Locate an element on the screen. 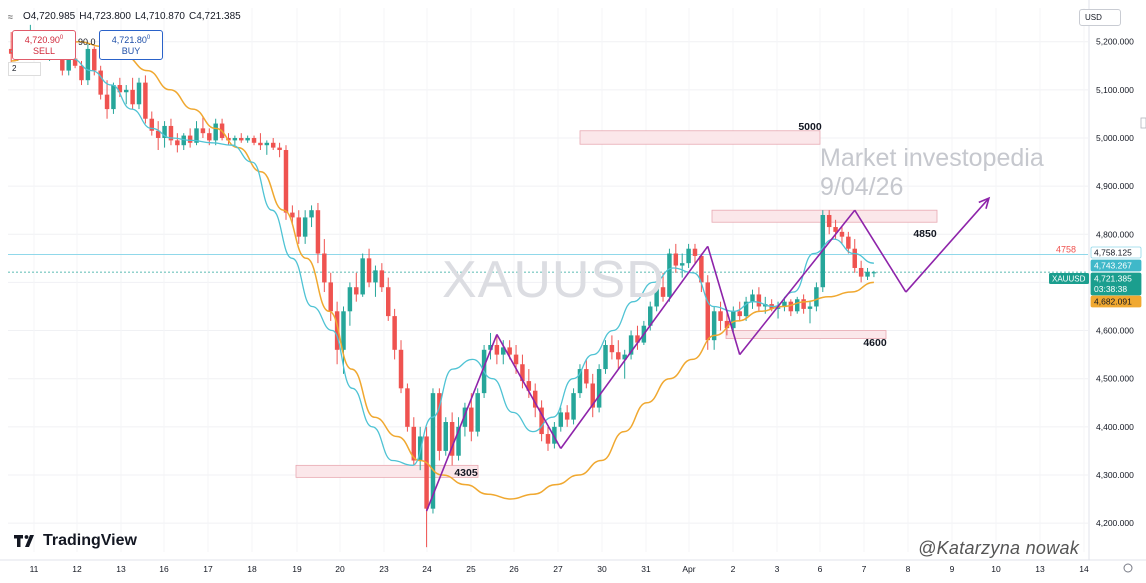  x-tick-label: 7 is located at coordinates (864, 569).